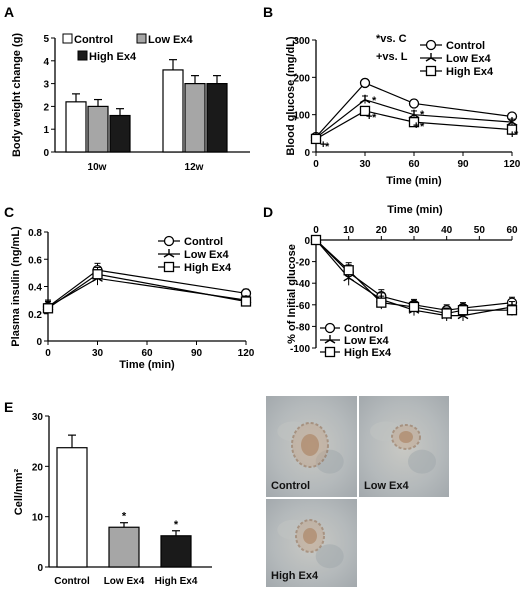 This screenshot has height=591, width=520. What do you see at coordinates (268, 12) in the screenshot?
I see `panel-letter: B` at bounding box center [268, 12].